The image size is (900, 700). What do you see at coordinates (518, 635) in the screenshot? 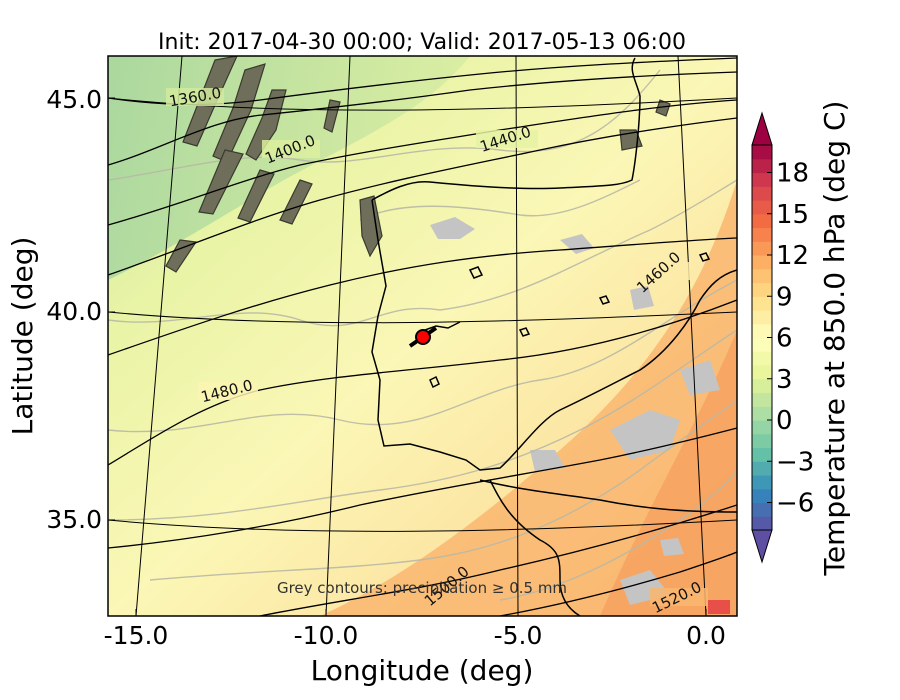
I see `x-tick-label: -5.0` at bounding box center [518, 635].